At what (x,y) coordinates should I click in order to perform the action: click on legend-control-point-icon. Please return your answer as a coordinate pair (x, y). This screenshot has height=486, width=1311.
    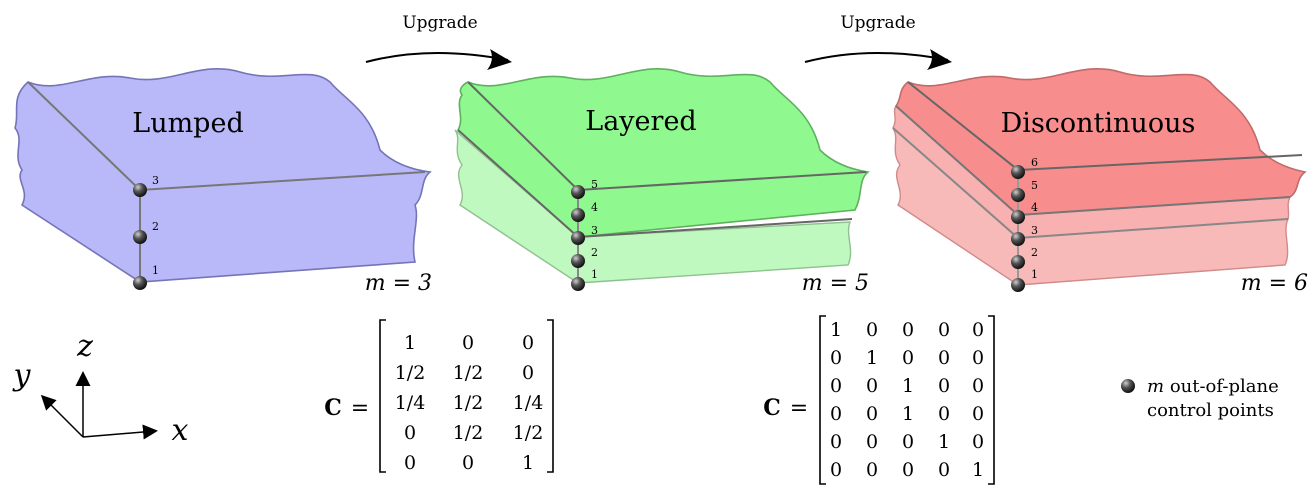
    Looking at the image, I should click on (1128, 386).